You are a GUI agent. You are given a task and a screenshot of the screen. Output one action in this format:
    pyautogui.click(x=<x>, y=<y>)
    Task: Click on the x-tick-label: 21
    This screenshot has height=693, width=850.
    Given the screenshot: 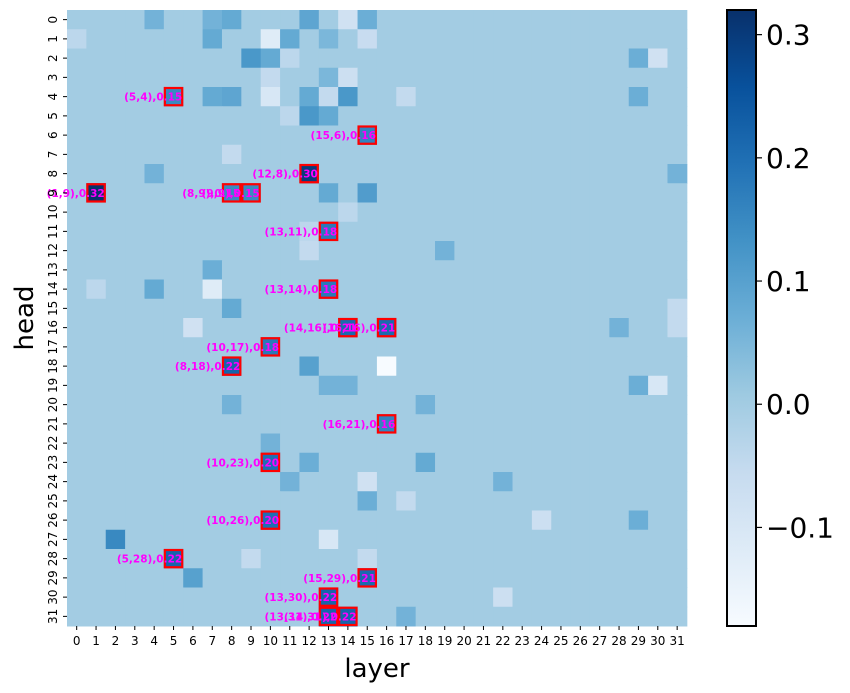 What is the action you would take?
    pyautogui.click(x=483, y=641)
    